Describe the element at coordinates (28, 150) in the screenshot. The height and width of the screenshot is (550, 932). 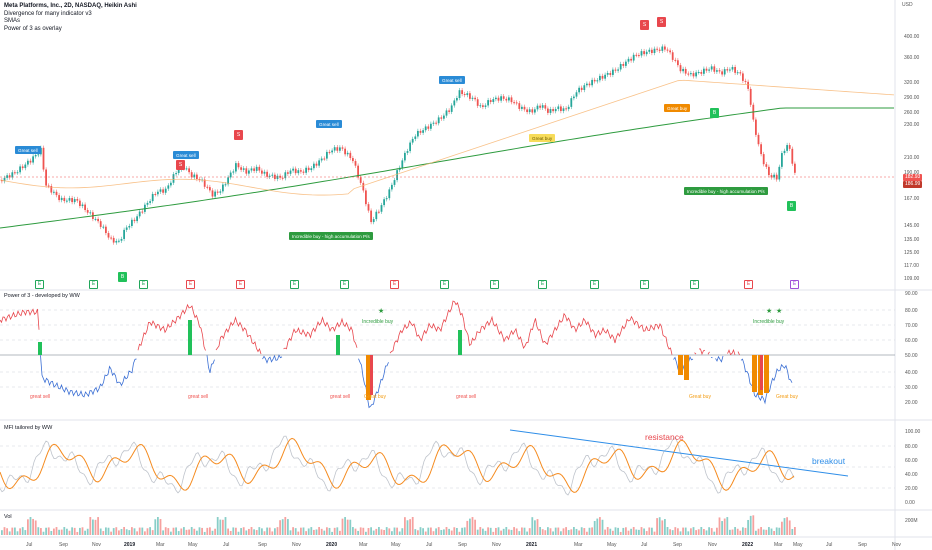
I see `great-sell-tag-1: Great sell` at that location.